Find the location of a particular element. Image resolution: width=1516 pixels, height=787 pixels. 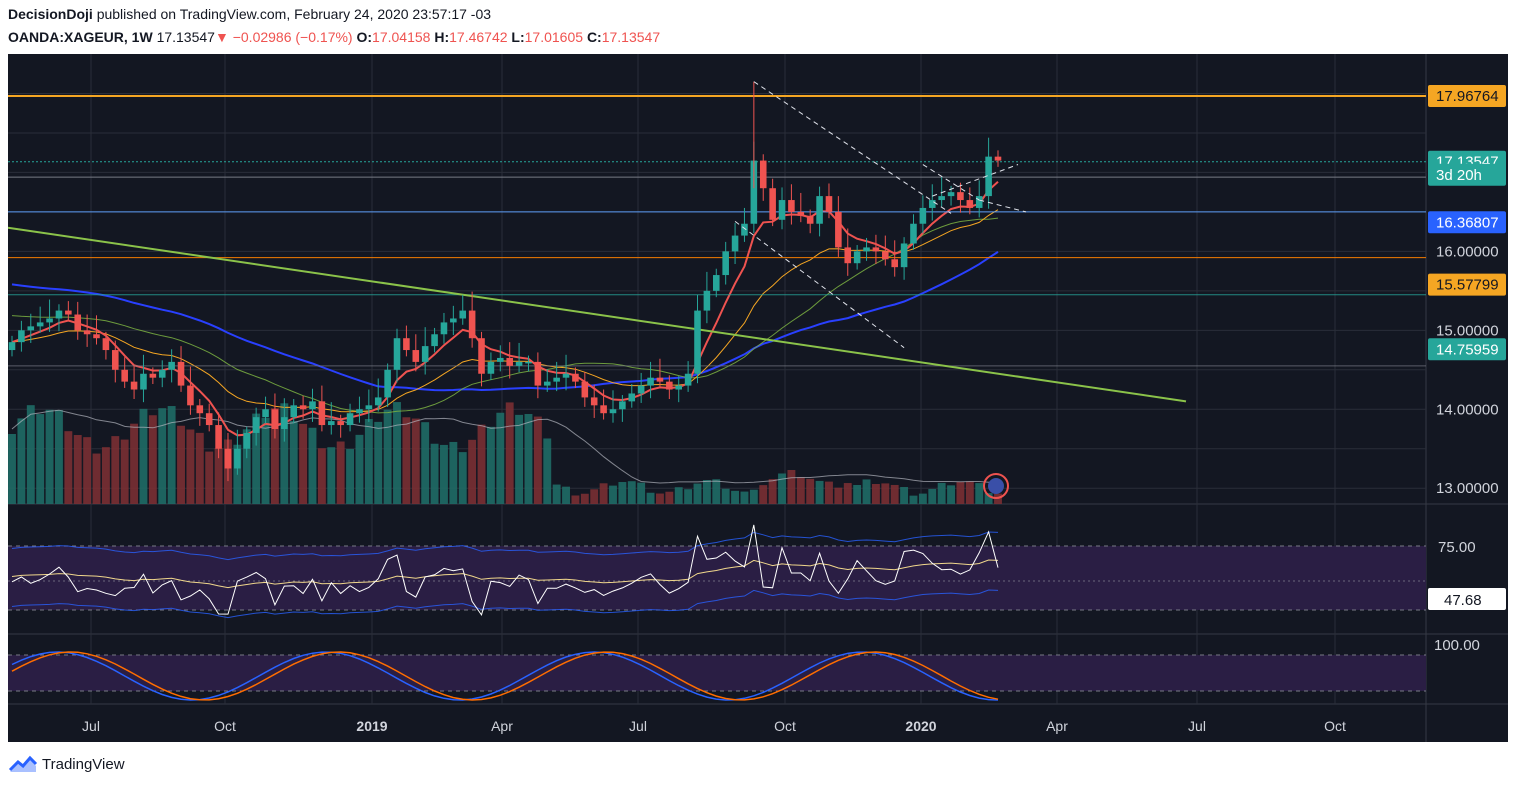

brand-name: TradingView is located at coordinates (83, 764).